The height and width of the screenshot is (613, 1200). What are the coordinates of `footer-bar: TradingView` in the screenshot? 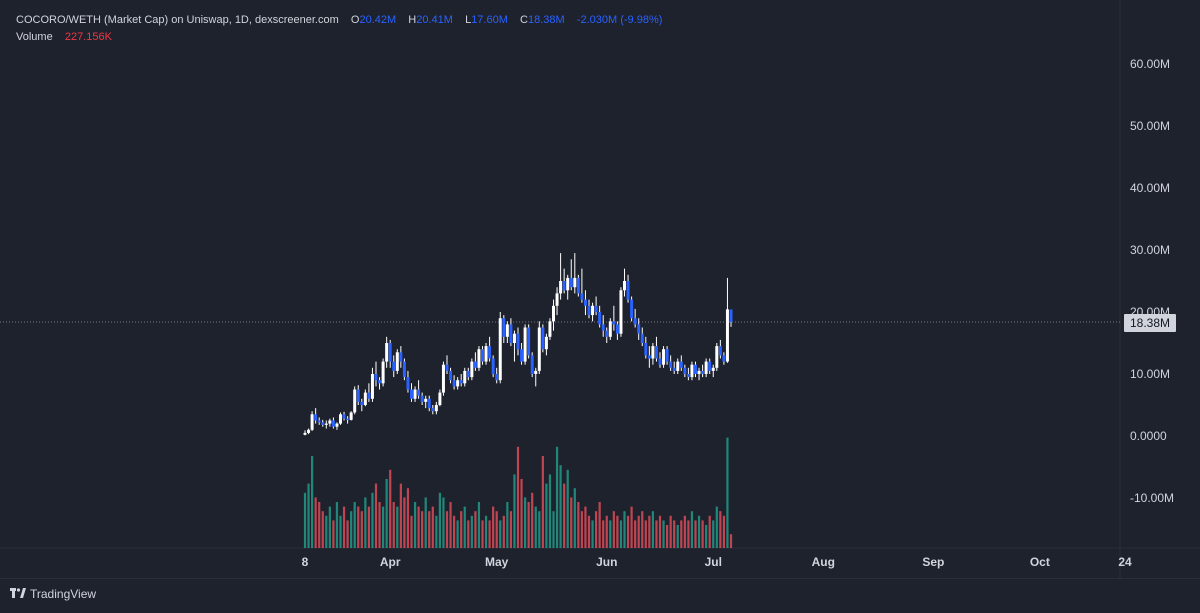 It's located at (600, 593).